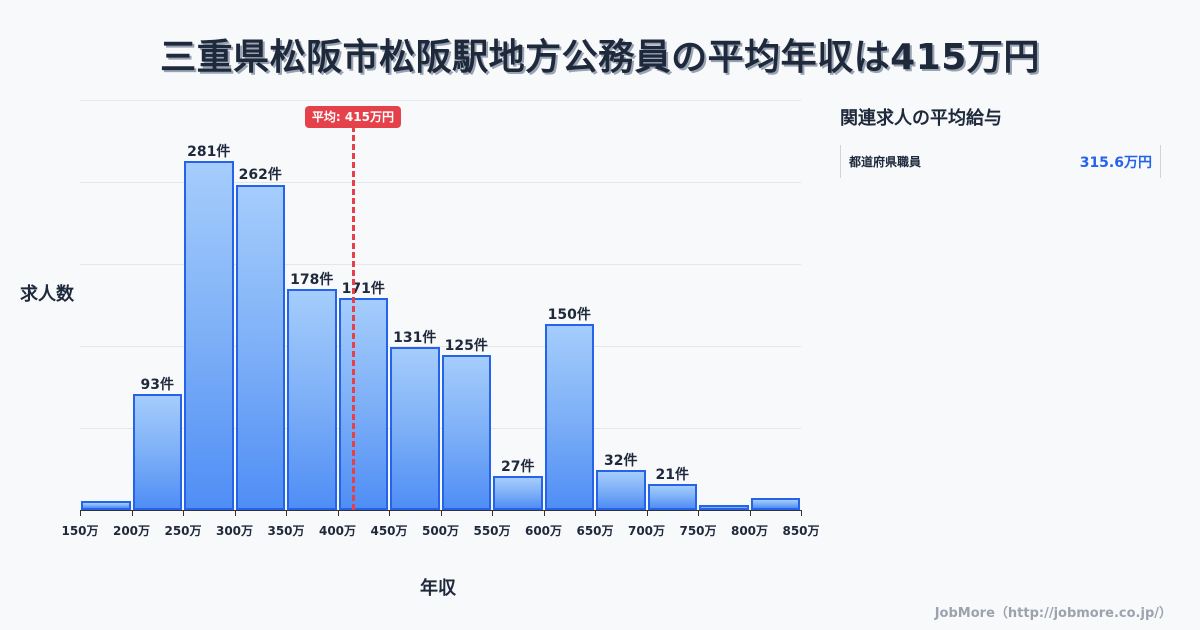 The width and height of the screenshot is (1200, 630). I want to click on related-salary-title: 関連求人の平均給与, so click(921, 118).